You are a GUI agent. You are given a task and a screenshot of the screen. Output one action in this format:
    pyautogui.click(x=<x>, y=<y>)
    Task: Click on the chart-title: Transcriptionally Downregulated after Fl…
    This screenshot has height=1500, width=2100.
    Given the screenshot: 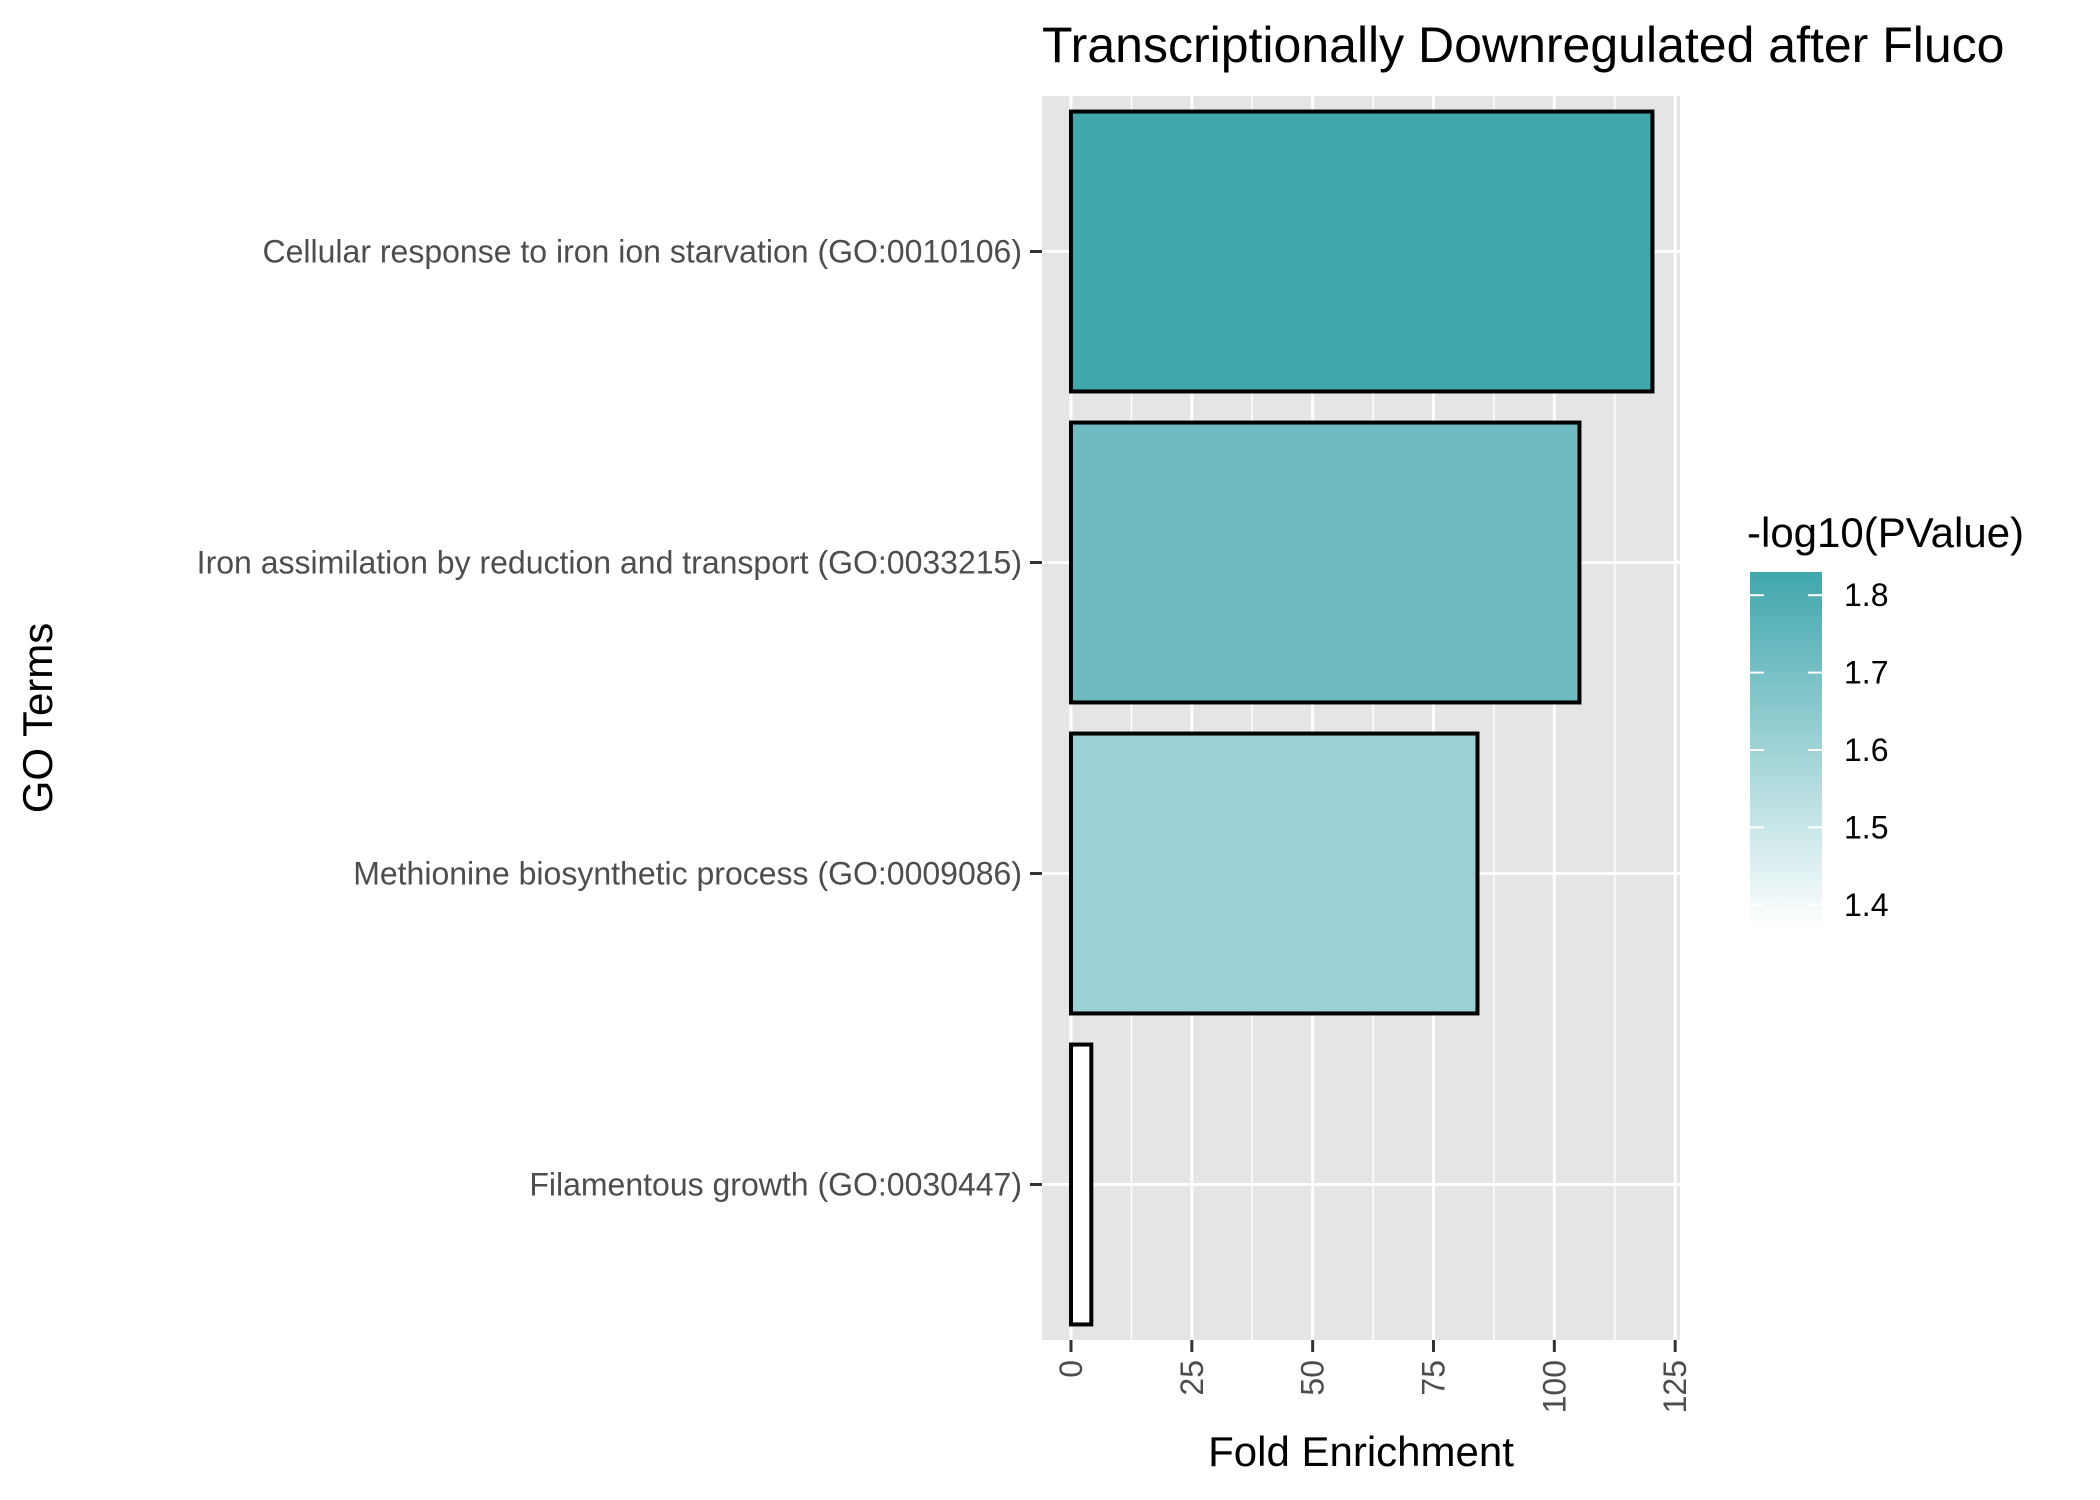 What is the action you would take?
    pyautogui.click(x=1523, y=45)
    